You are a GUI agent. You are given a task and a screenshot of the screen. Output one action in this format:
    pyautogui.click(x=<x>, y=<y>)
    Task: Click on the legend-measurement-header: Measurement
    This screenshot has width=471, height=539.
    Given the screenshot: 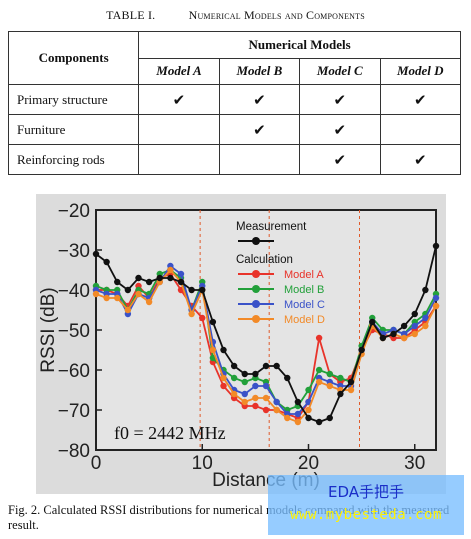 What is the action you would take?
    pyautogui.click(x=271, y=227)
    